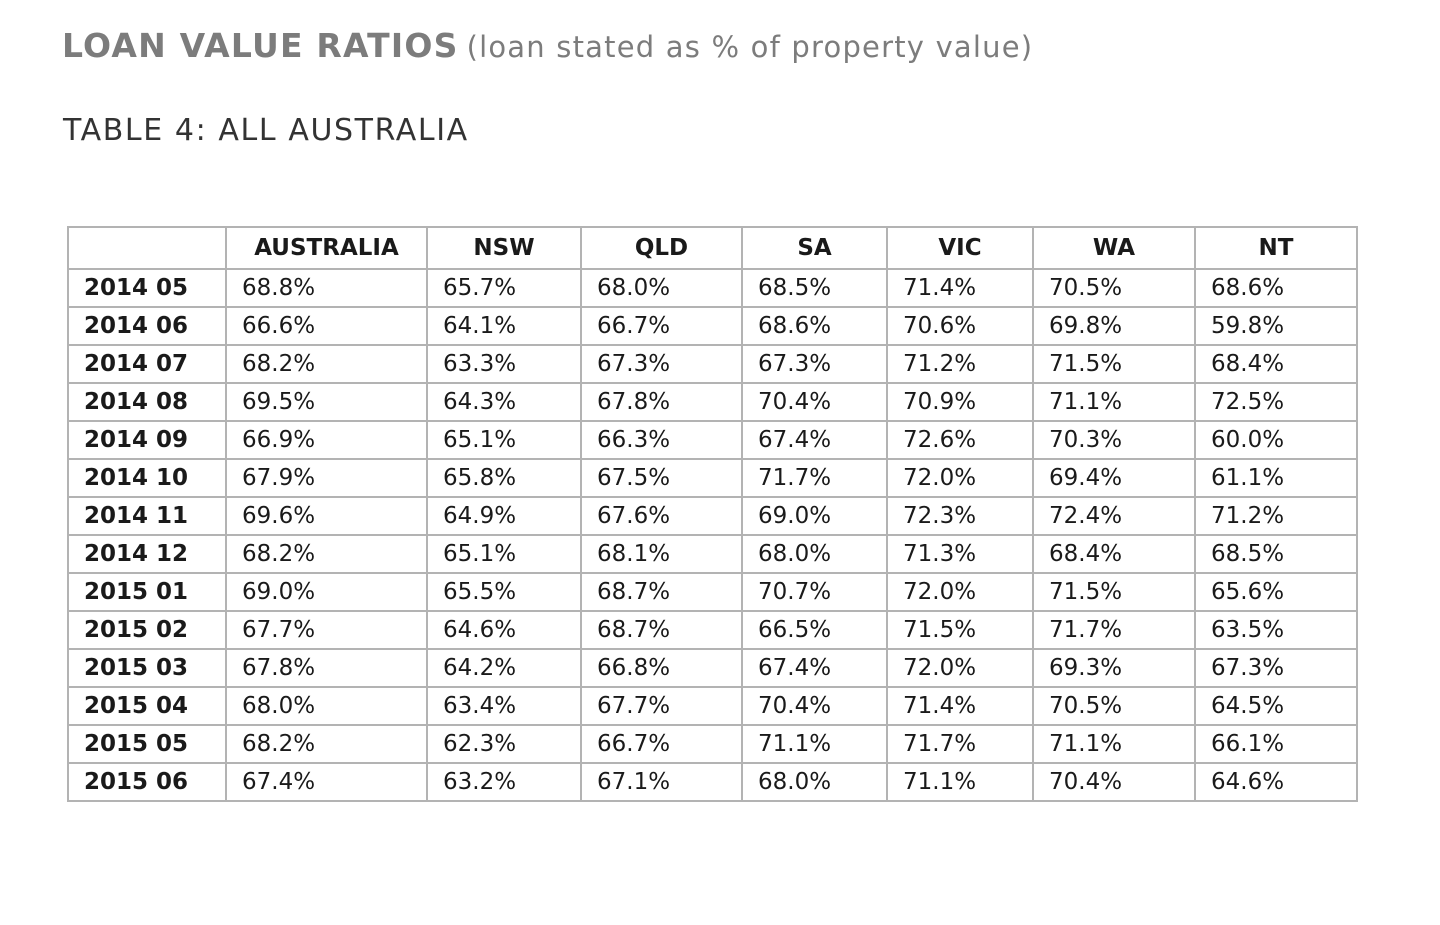 This screenshot has height=925, width=1440. What do you see at coordinates (504, 288) in the screenshot?
I see `table-cell: 65.7%` at bounding box center [504, 288].